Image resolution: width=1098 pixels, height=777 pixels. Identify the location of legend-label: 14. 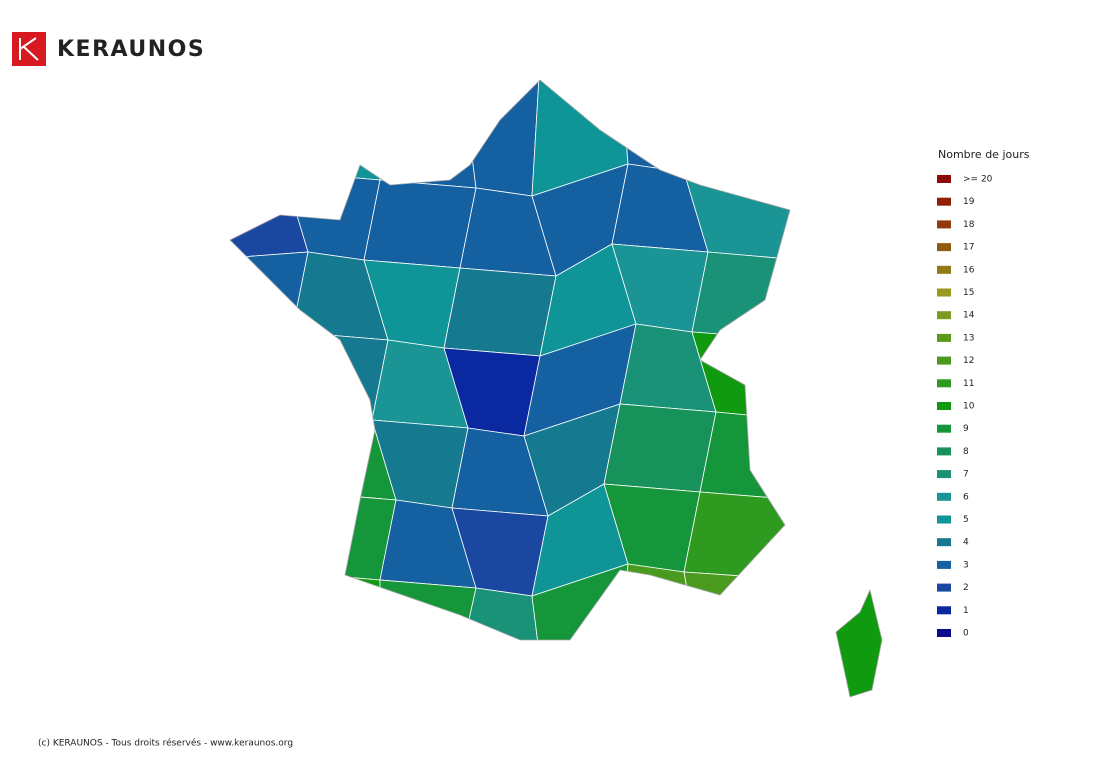
(969, 316).